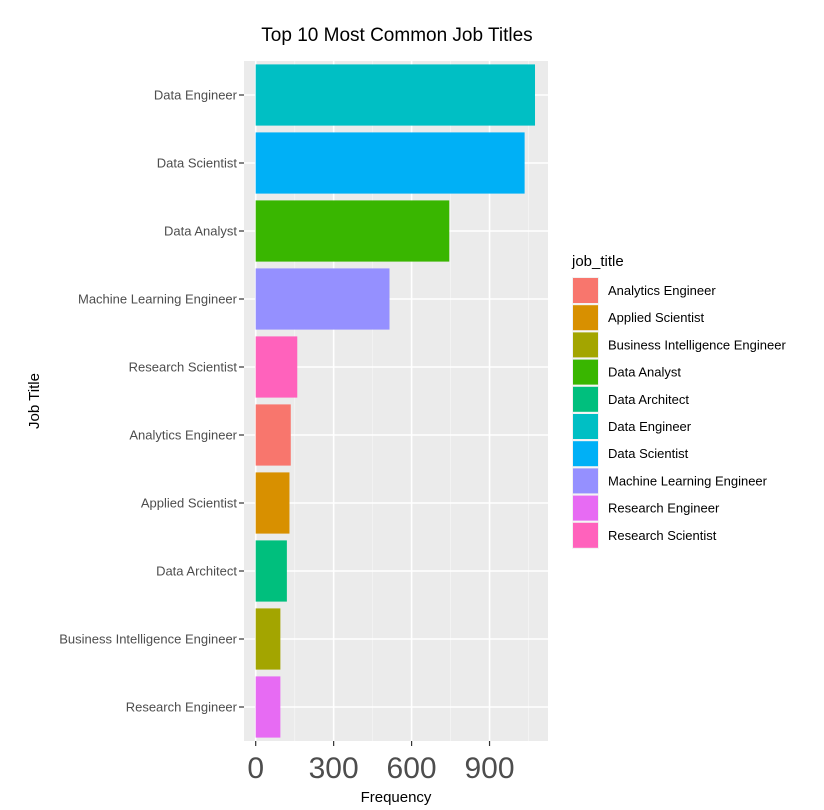 The image size is (824, 810). I want to click on chart-title: Top 10 Most Common Job Titles, so click(396, 35).